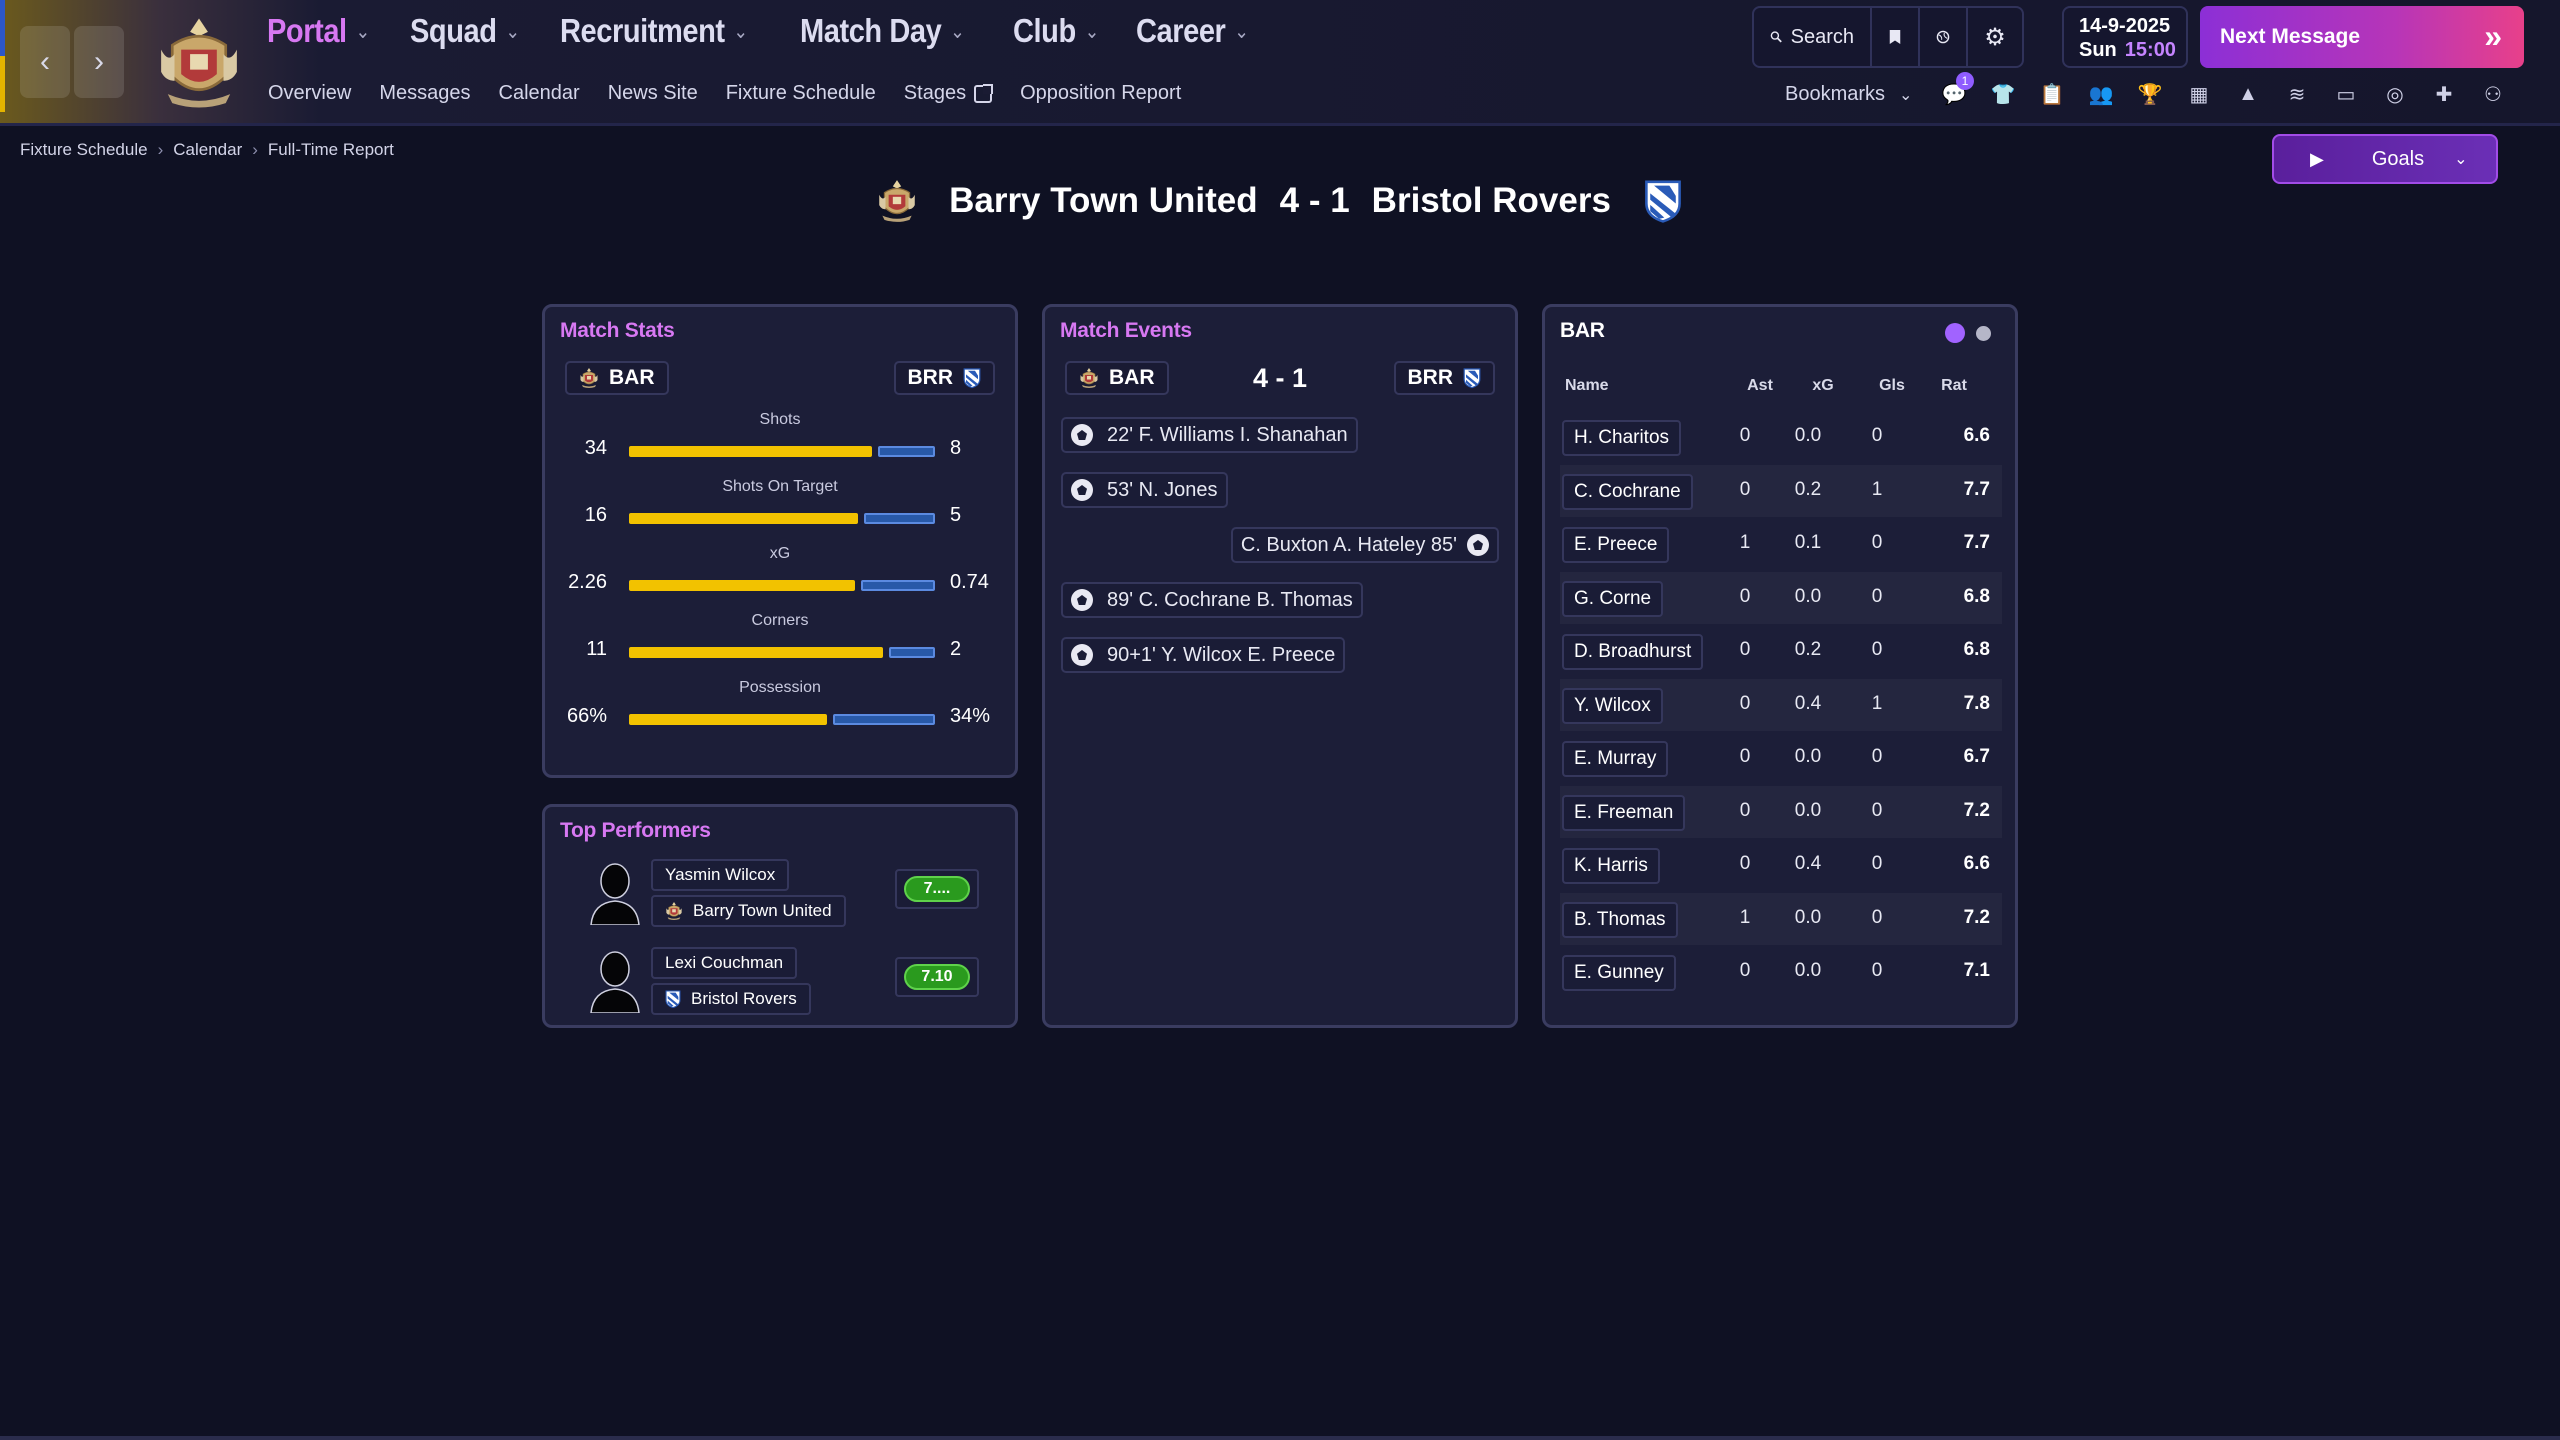 The image size is (2560, 1440). What do you see at coordinates (45, 62) in the screenshot?
I see `back-button: ‹` at bounding box center [45, 62].